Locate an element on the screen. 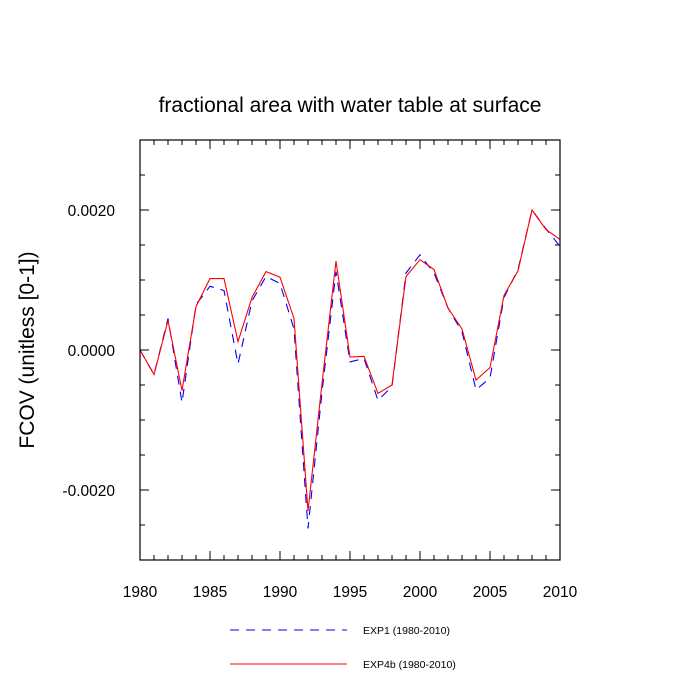 This screenshot has height=700, width=700. x-tick-label: 2000 is located at coordinates (420, 592).